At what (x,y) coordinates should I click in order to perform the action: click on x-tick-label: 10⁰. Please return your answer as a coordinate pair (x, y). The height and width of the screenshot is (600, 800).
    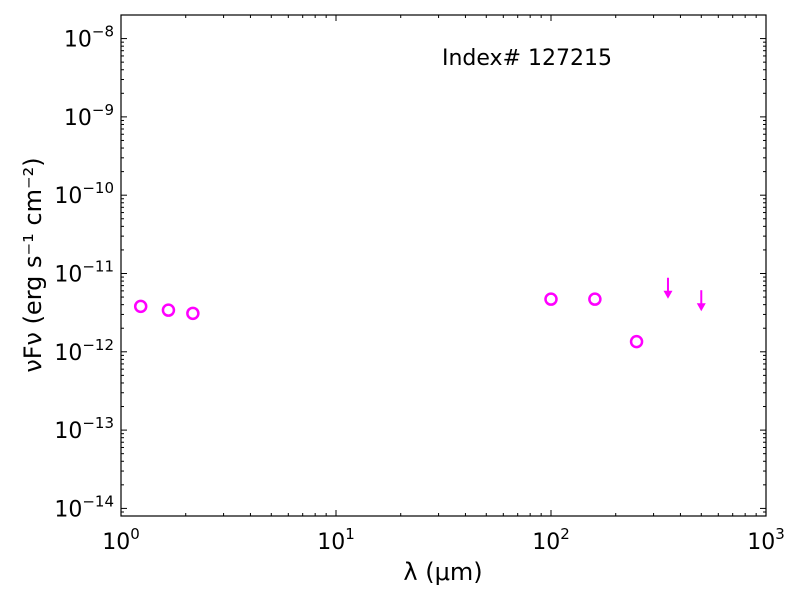
    Looking at the image, I should click on (121, 540).